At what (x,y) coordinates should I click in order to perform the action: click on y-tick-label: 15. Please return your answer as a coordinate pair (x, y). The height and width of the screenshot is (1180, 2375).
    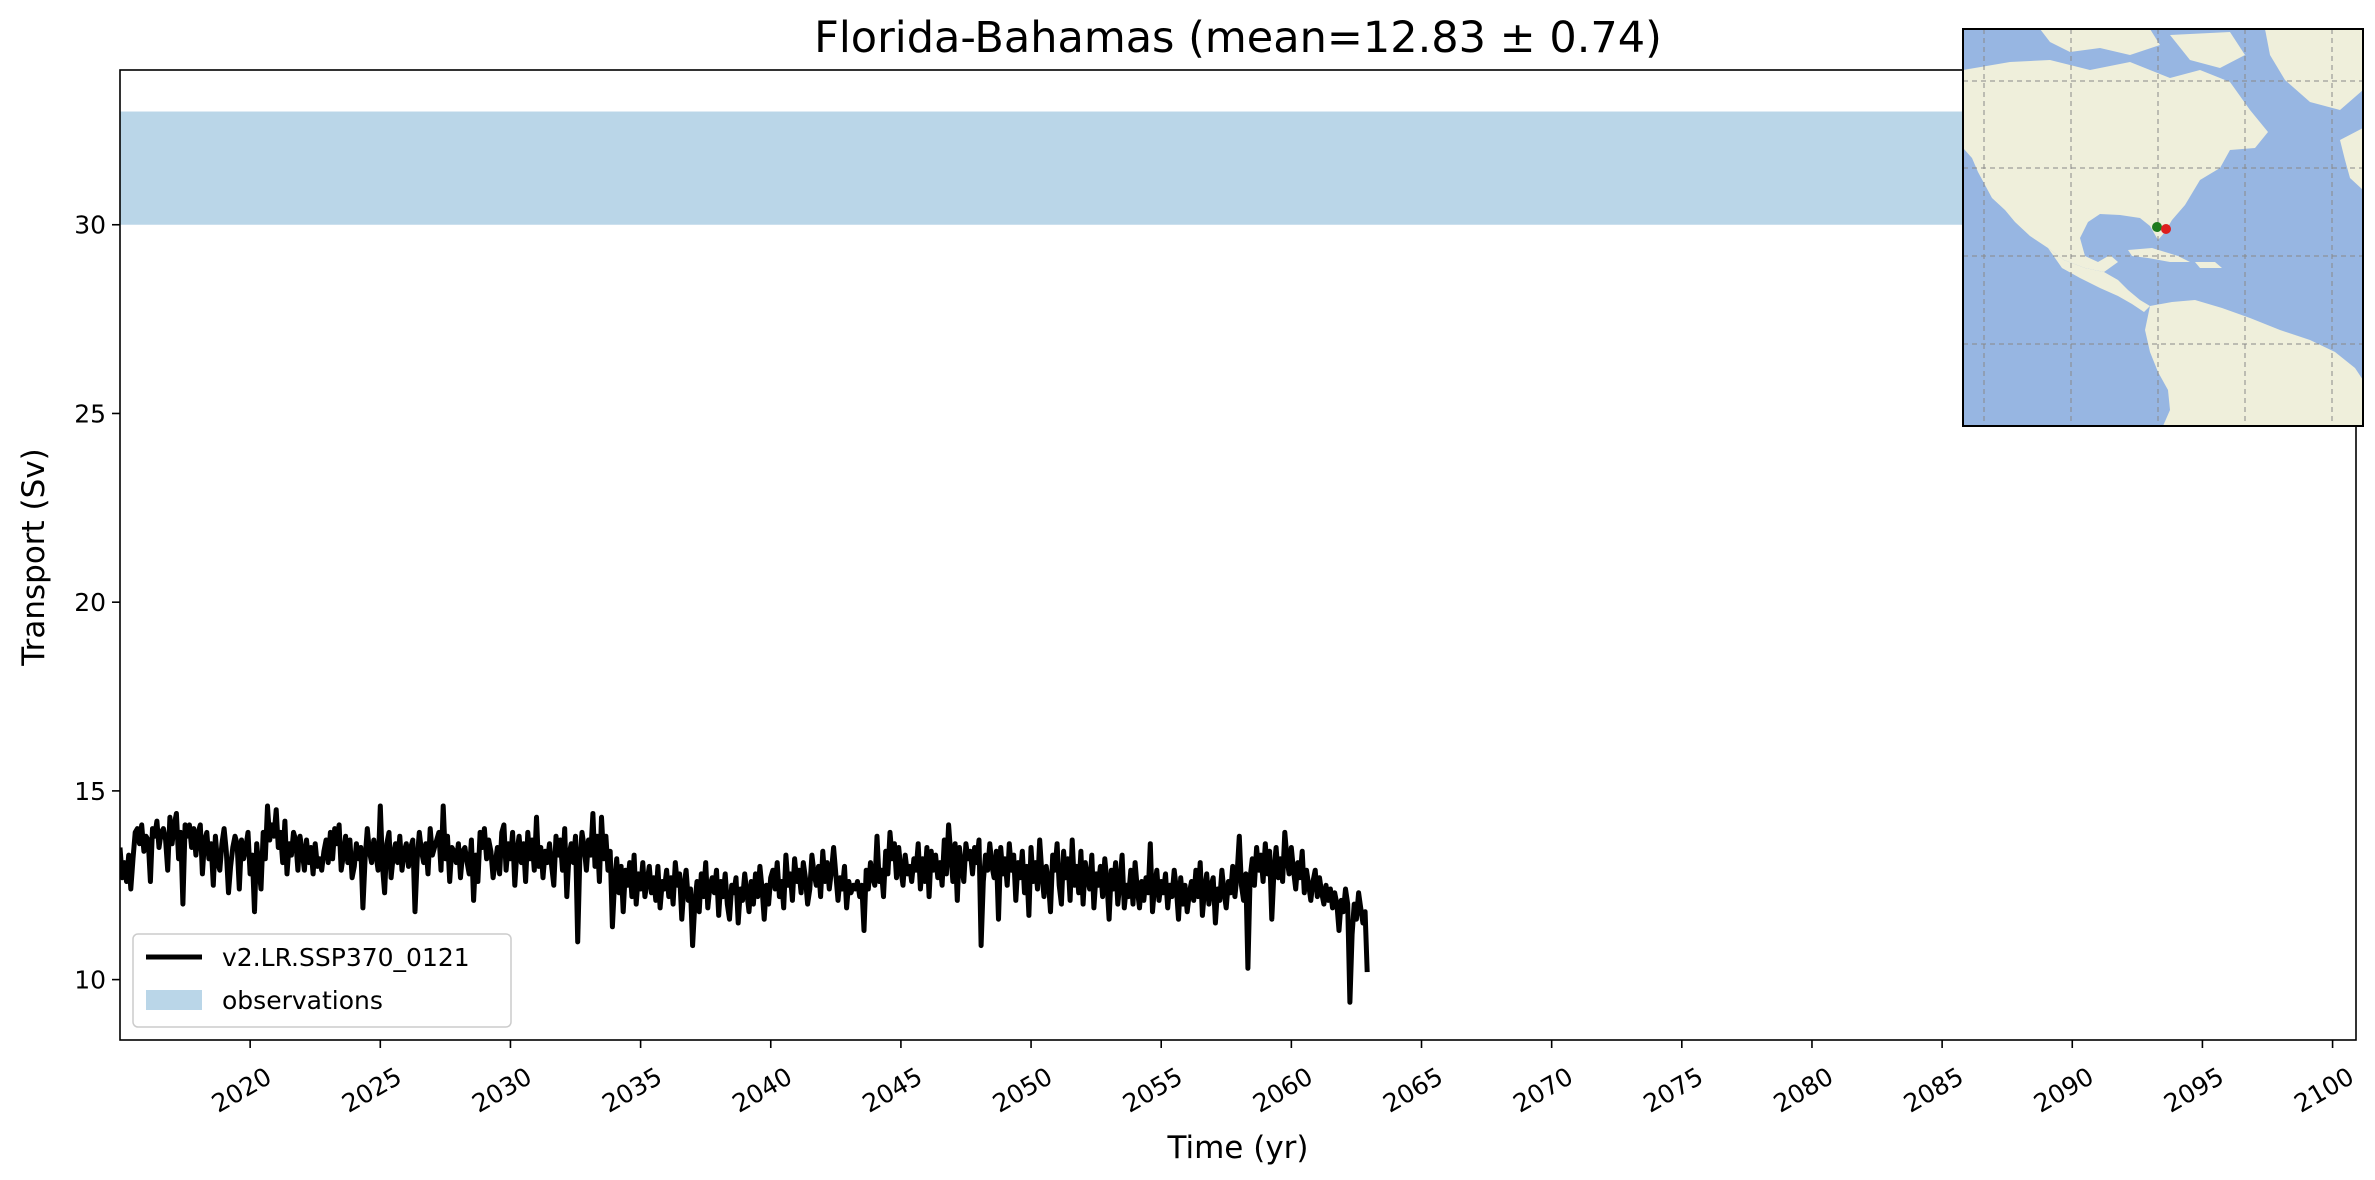
    Looking at the image, I should click on (90, 791).